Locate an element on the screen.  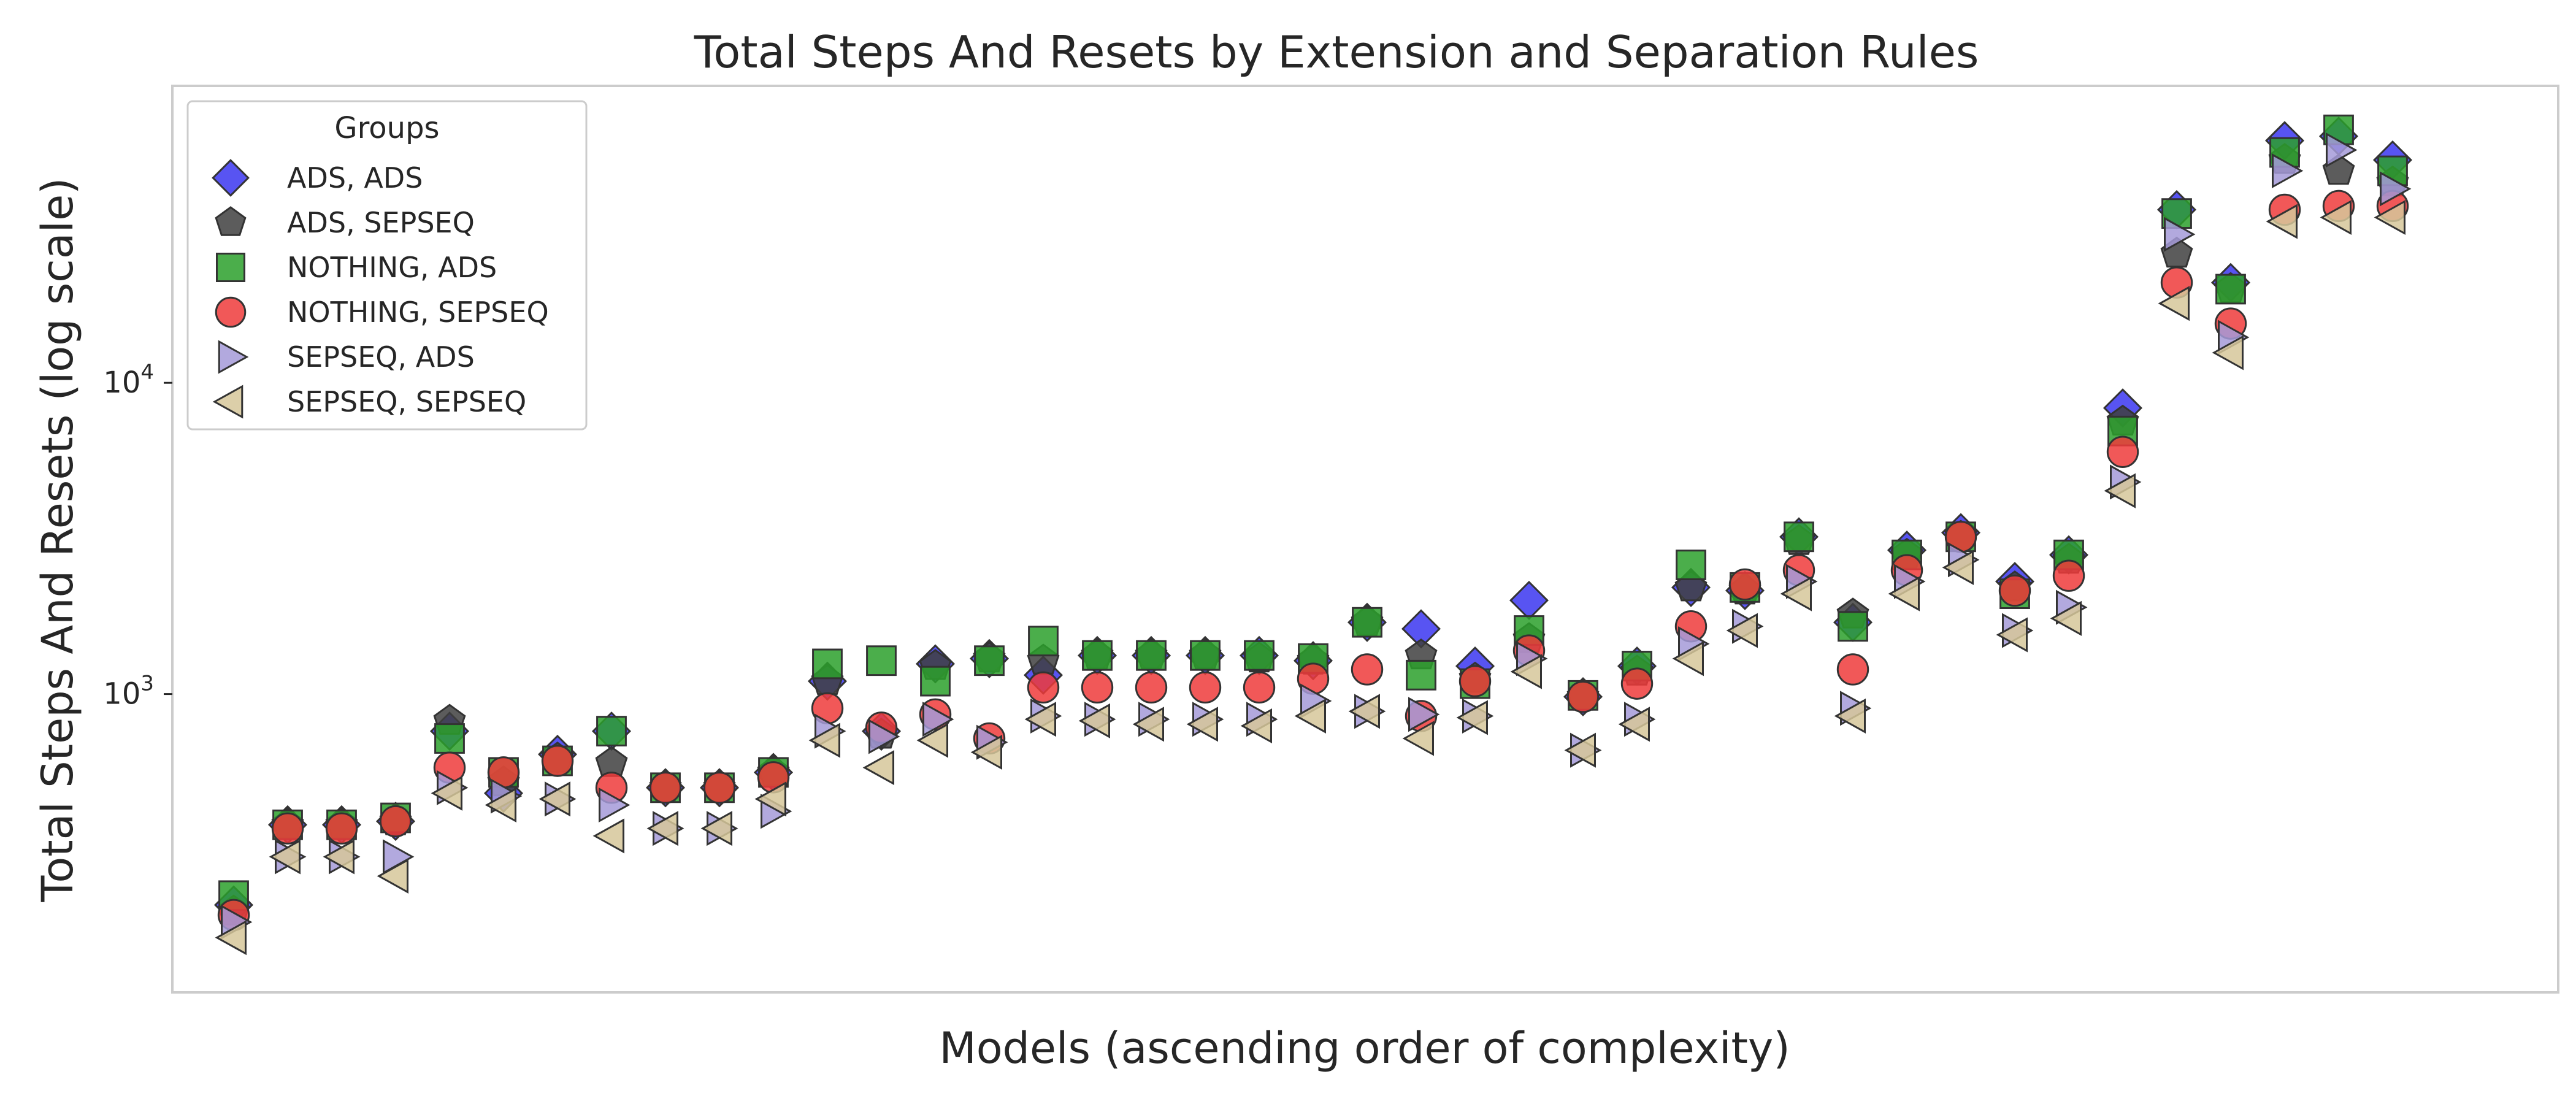
legend-box is located at coordinates (387, 265).